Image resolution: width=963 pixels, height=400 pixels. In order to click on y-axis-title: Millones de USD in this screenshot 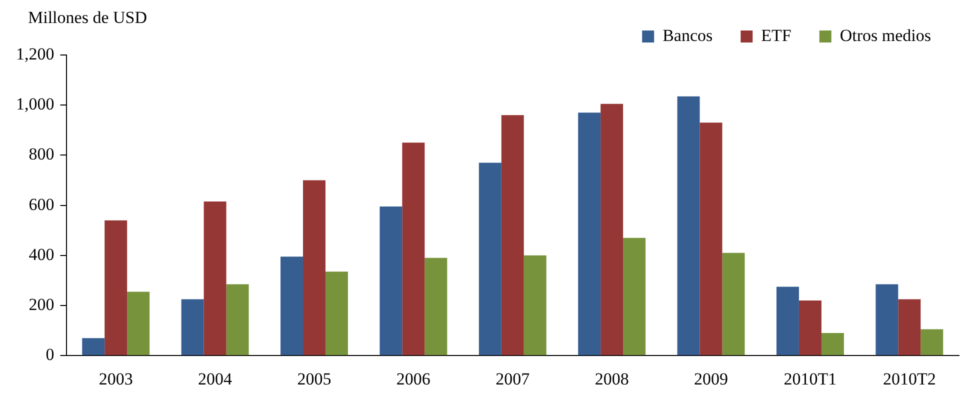, I will do `click(87, 18)`.